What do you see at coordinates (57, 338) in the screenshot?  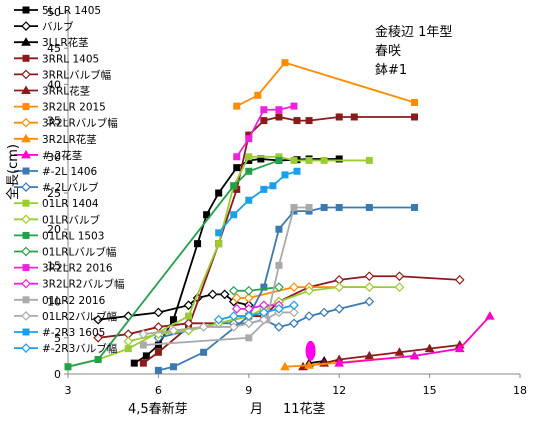 I see `y-tick-label: 5` at bounding box center [57, 338].